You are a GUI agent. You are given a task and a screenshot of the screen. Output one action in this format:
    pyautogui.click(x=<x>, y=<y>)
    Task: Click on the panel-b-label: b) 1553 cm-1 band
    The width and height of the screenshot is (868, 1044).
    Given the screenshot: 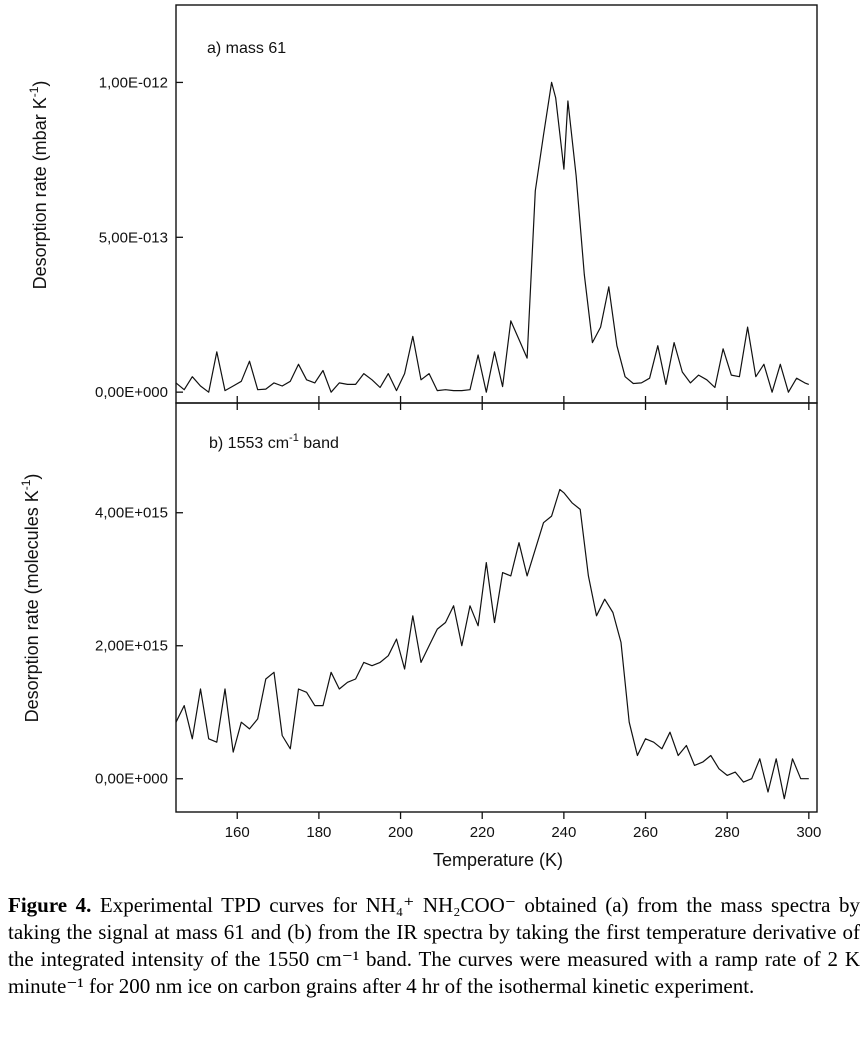 What is the action you would take?
    pyautogui.click(x=274, y=442)
    